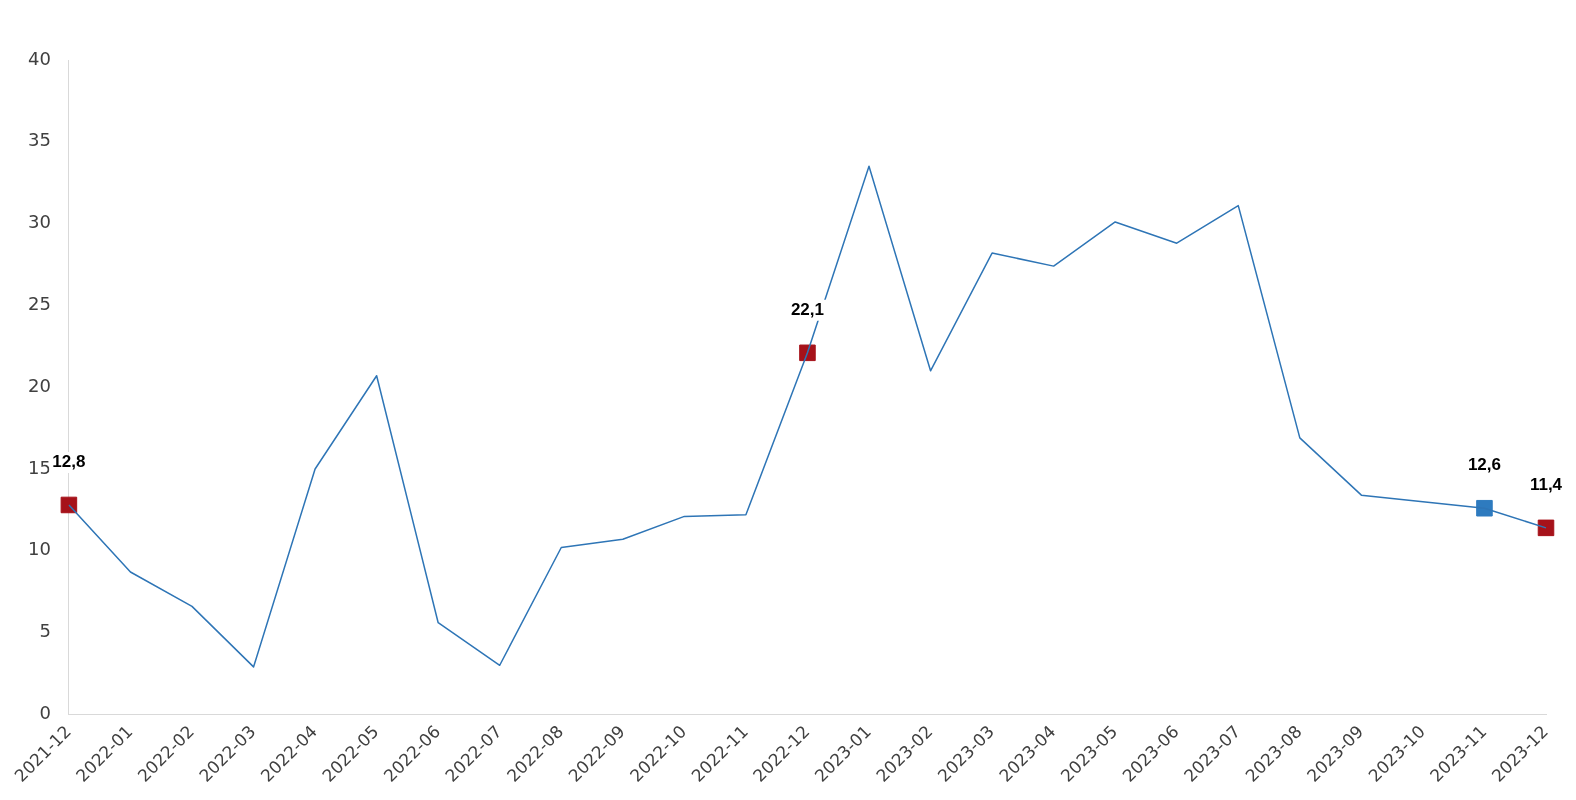 The width and height of the screenshot is (1576, 800). I want to click on y-tick-label: 30, so click(39, 222).